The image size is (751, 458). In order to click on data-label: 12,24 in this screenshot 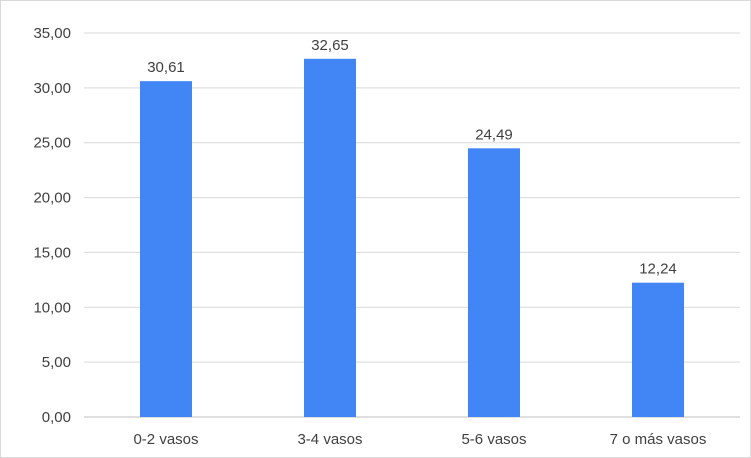, I will do `click(658, 269)`.